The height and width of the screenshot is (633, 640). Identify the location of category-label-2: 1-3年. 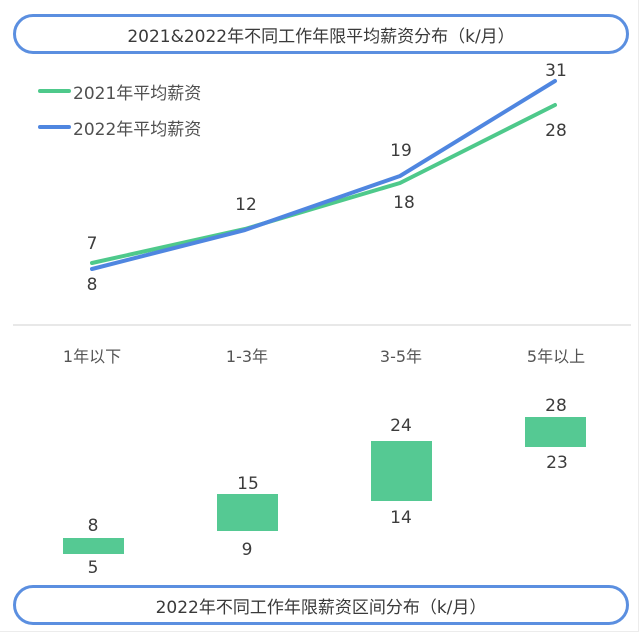
(247, 356).